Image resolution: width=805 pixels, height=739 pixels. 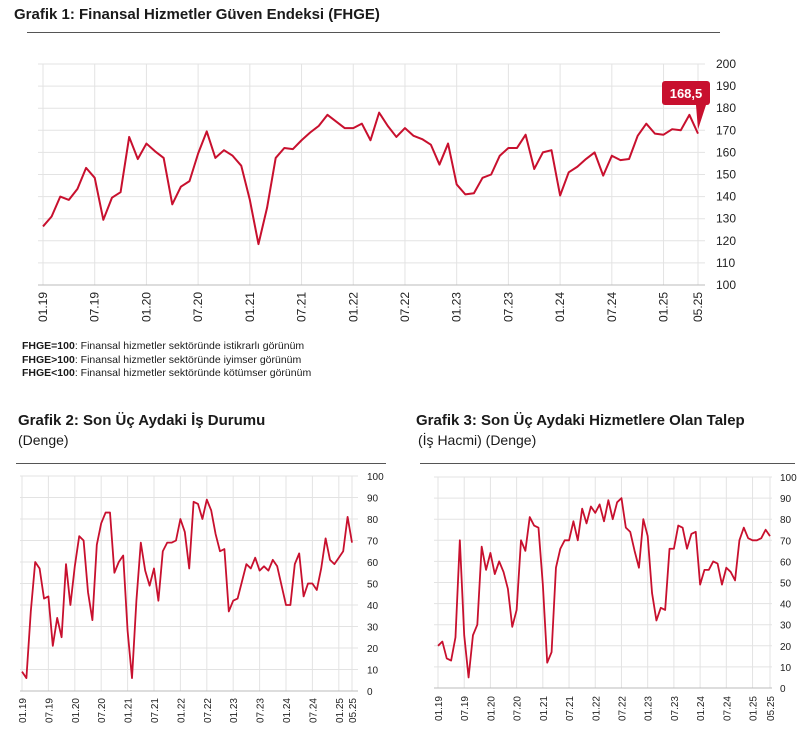 What do you see at coordinates (353, 307) in the screenshot?
I see `chart1-x-tick-label: 01.22` at bounding box center [353, 307].